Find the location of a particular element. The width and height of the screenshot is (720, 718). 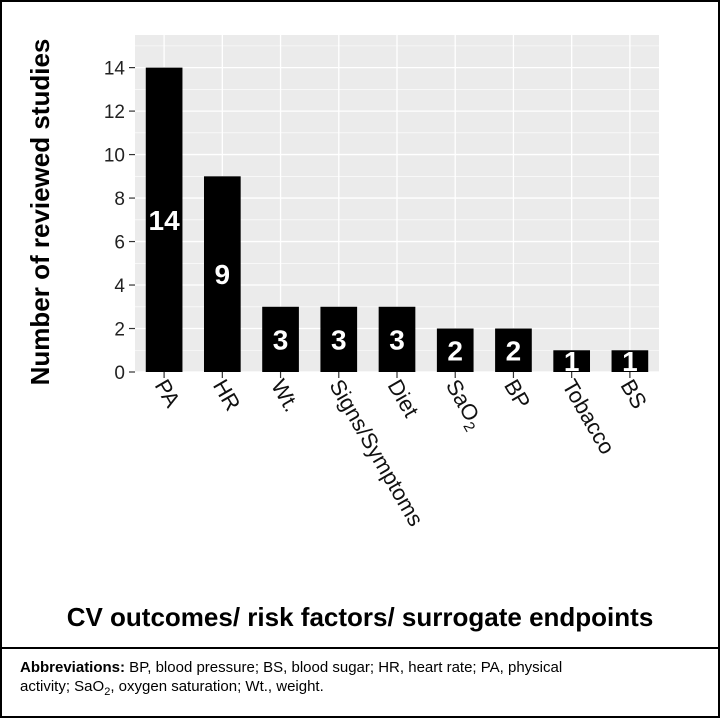

bar-signs-symptoms is located at coordinates (339, 339).